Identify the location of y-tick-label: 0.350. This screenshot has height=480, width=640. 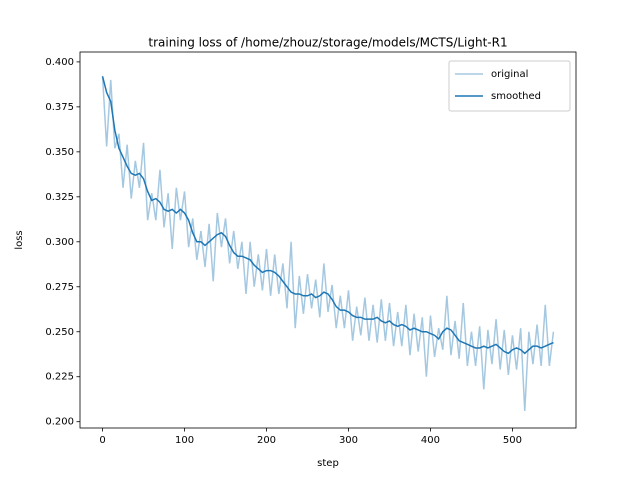
(59, 152).